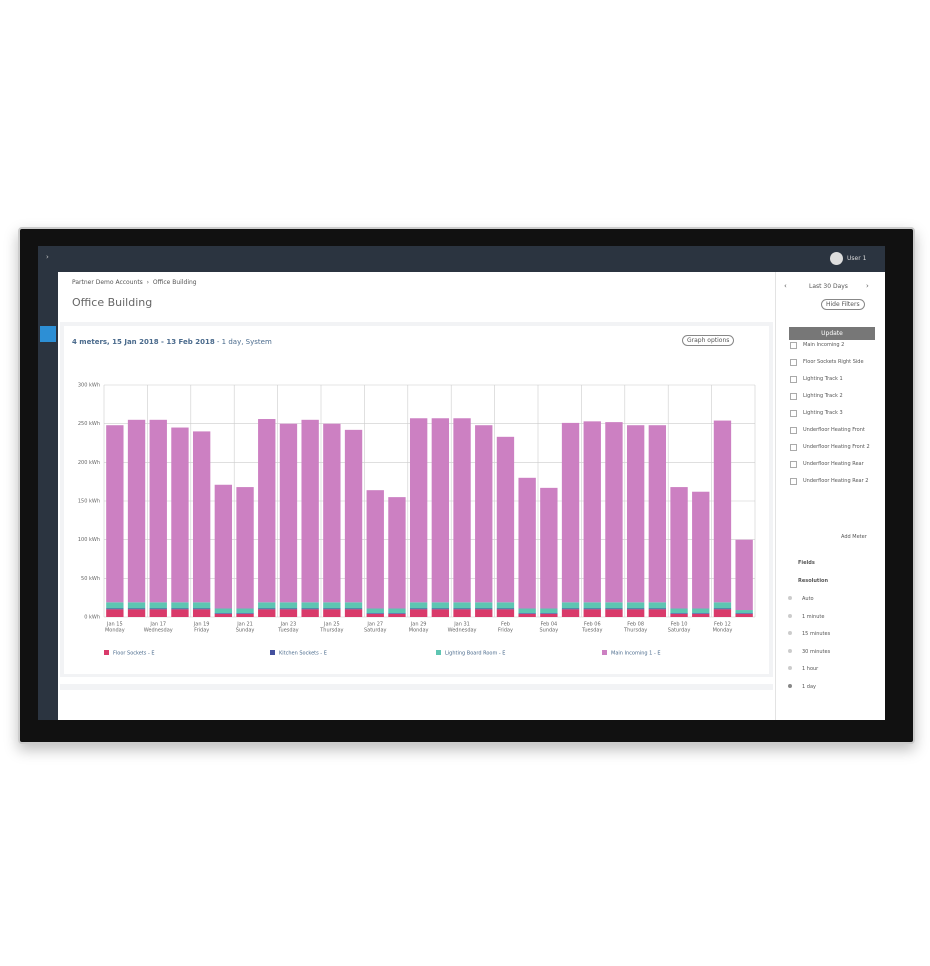  What do you see at coordinates (816, 651) in the screenshot?
I see `resolution-name: 30 minutes` at bounding box center [816, 651].